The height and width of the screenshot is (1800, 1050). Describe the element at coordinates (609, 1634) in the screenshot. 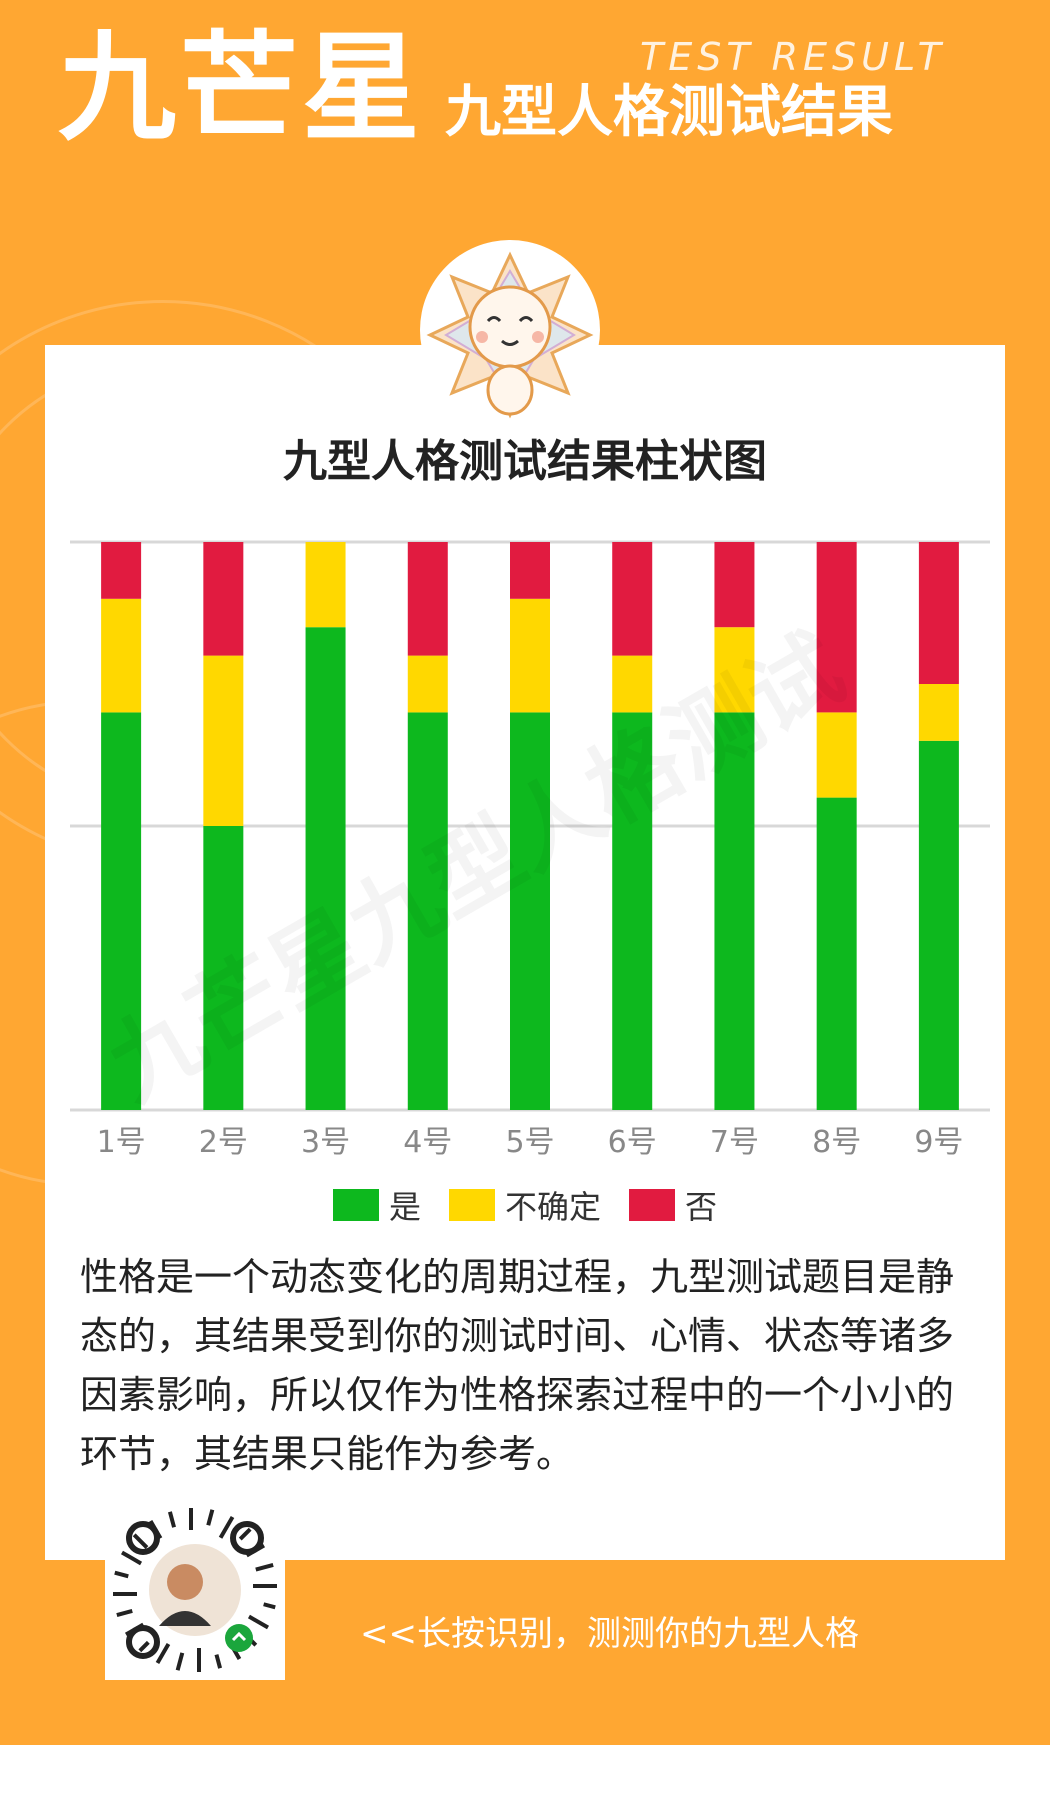

I see `long-press-hint: <<长按识别，测测你的九型人格` at that location.